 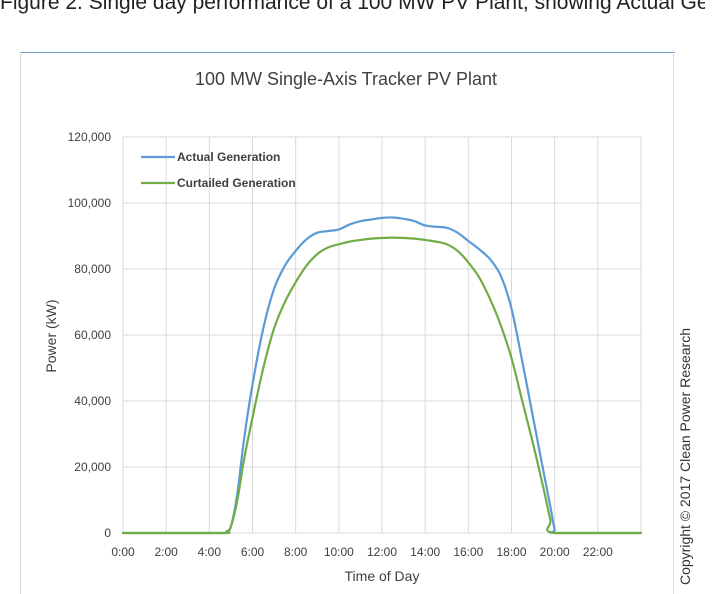 What do you see at coordinates (92, 269) in the screenshot?
I see `y-tick-label: 80,000` at bounding box center [92, 269].